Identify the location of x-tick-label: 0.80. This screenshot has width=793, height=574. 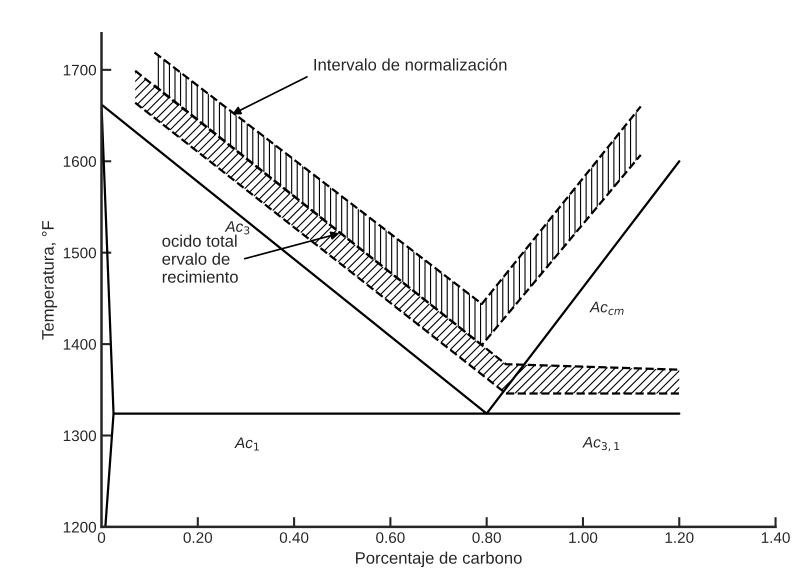
(486, 538).